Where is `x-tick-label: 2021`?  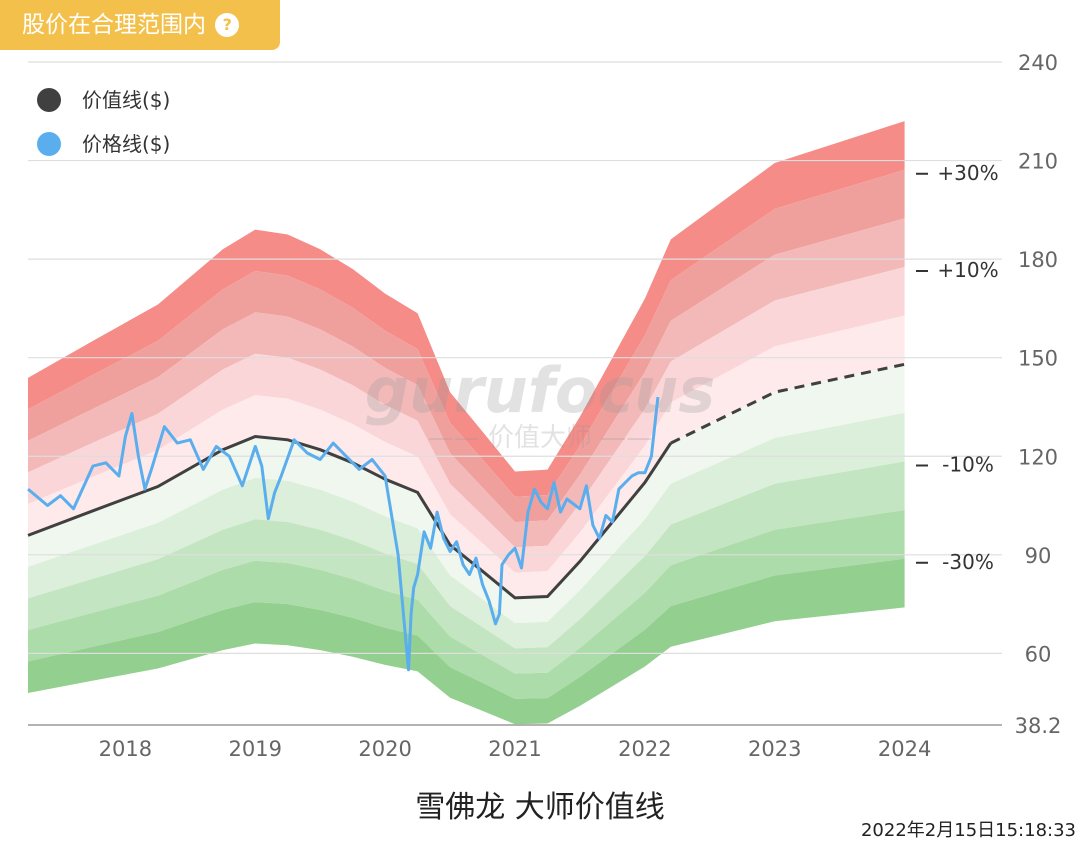
x-tick-label: 2021 is located at coordinates (514, 749).